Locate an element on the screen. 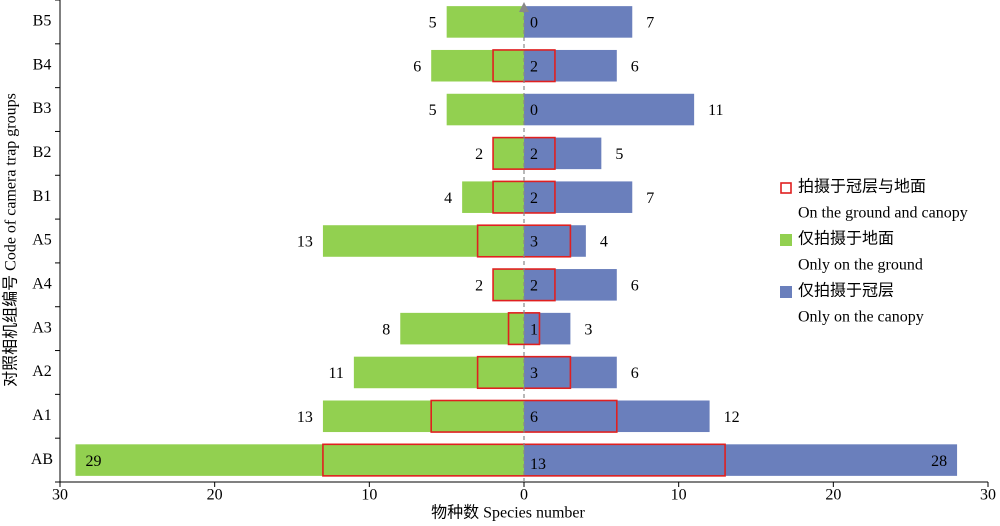  legend-label: 仅拍摄于冠层 is located at coordinates (846, 291).